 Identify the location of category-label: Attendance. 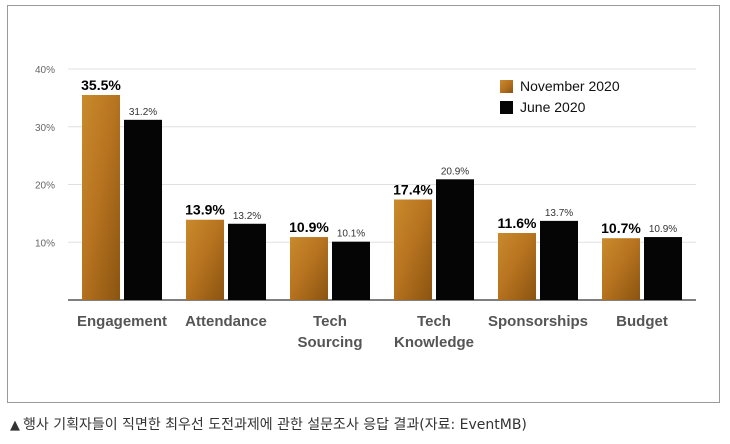
(226, 321).